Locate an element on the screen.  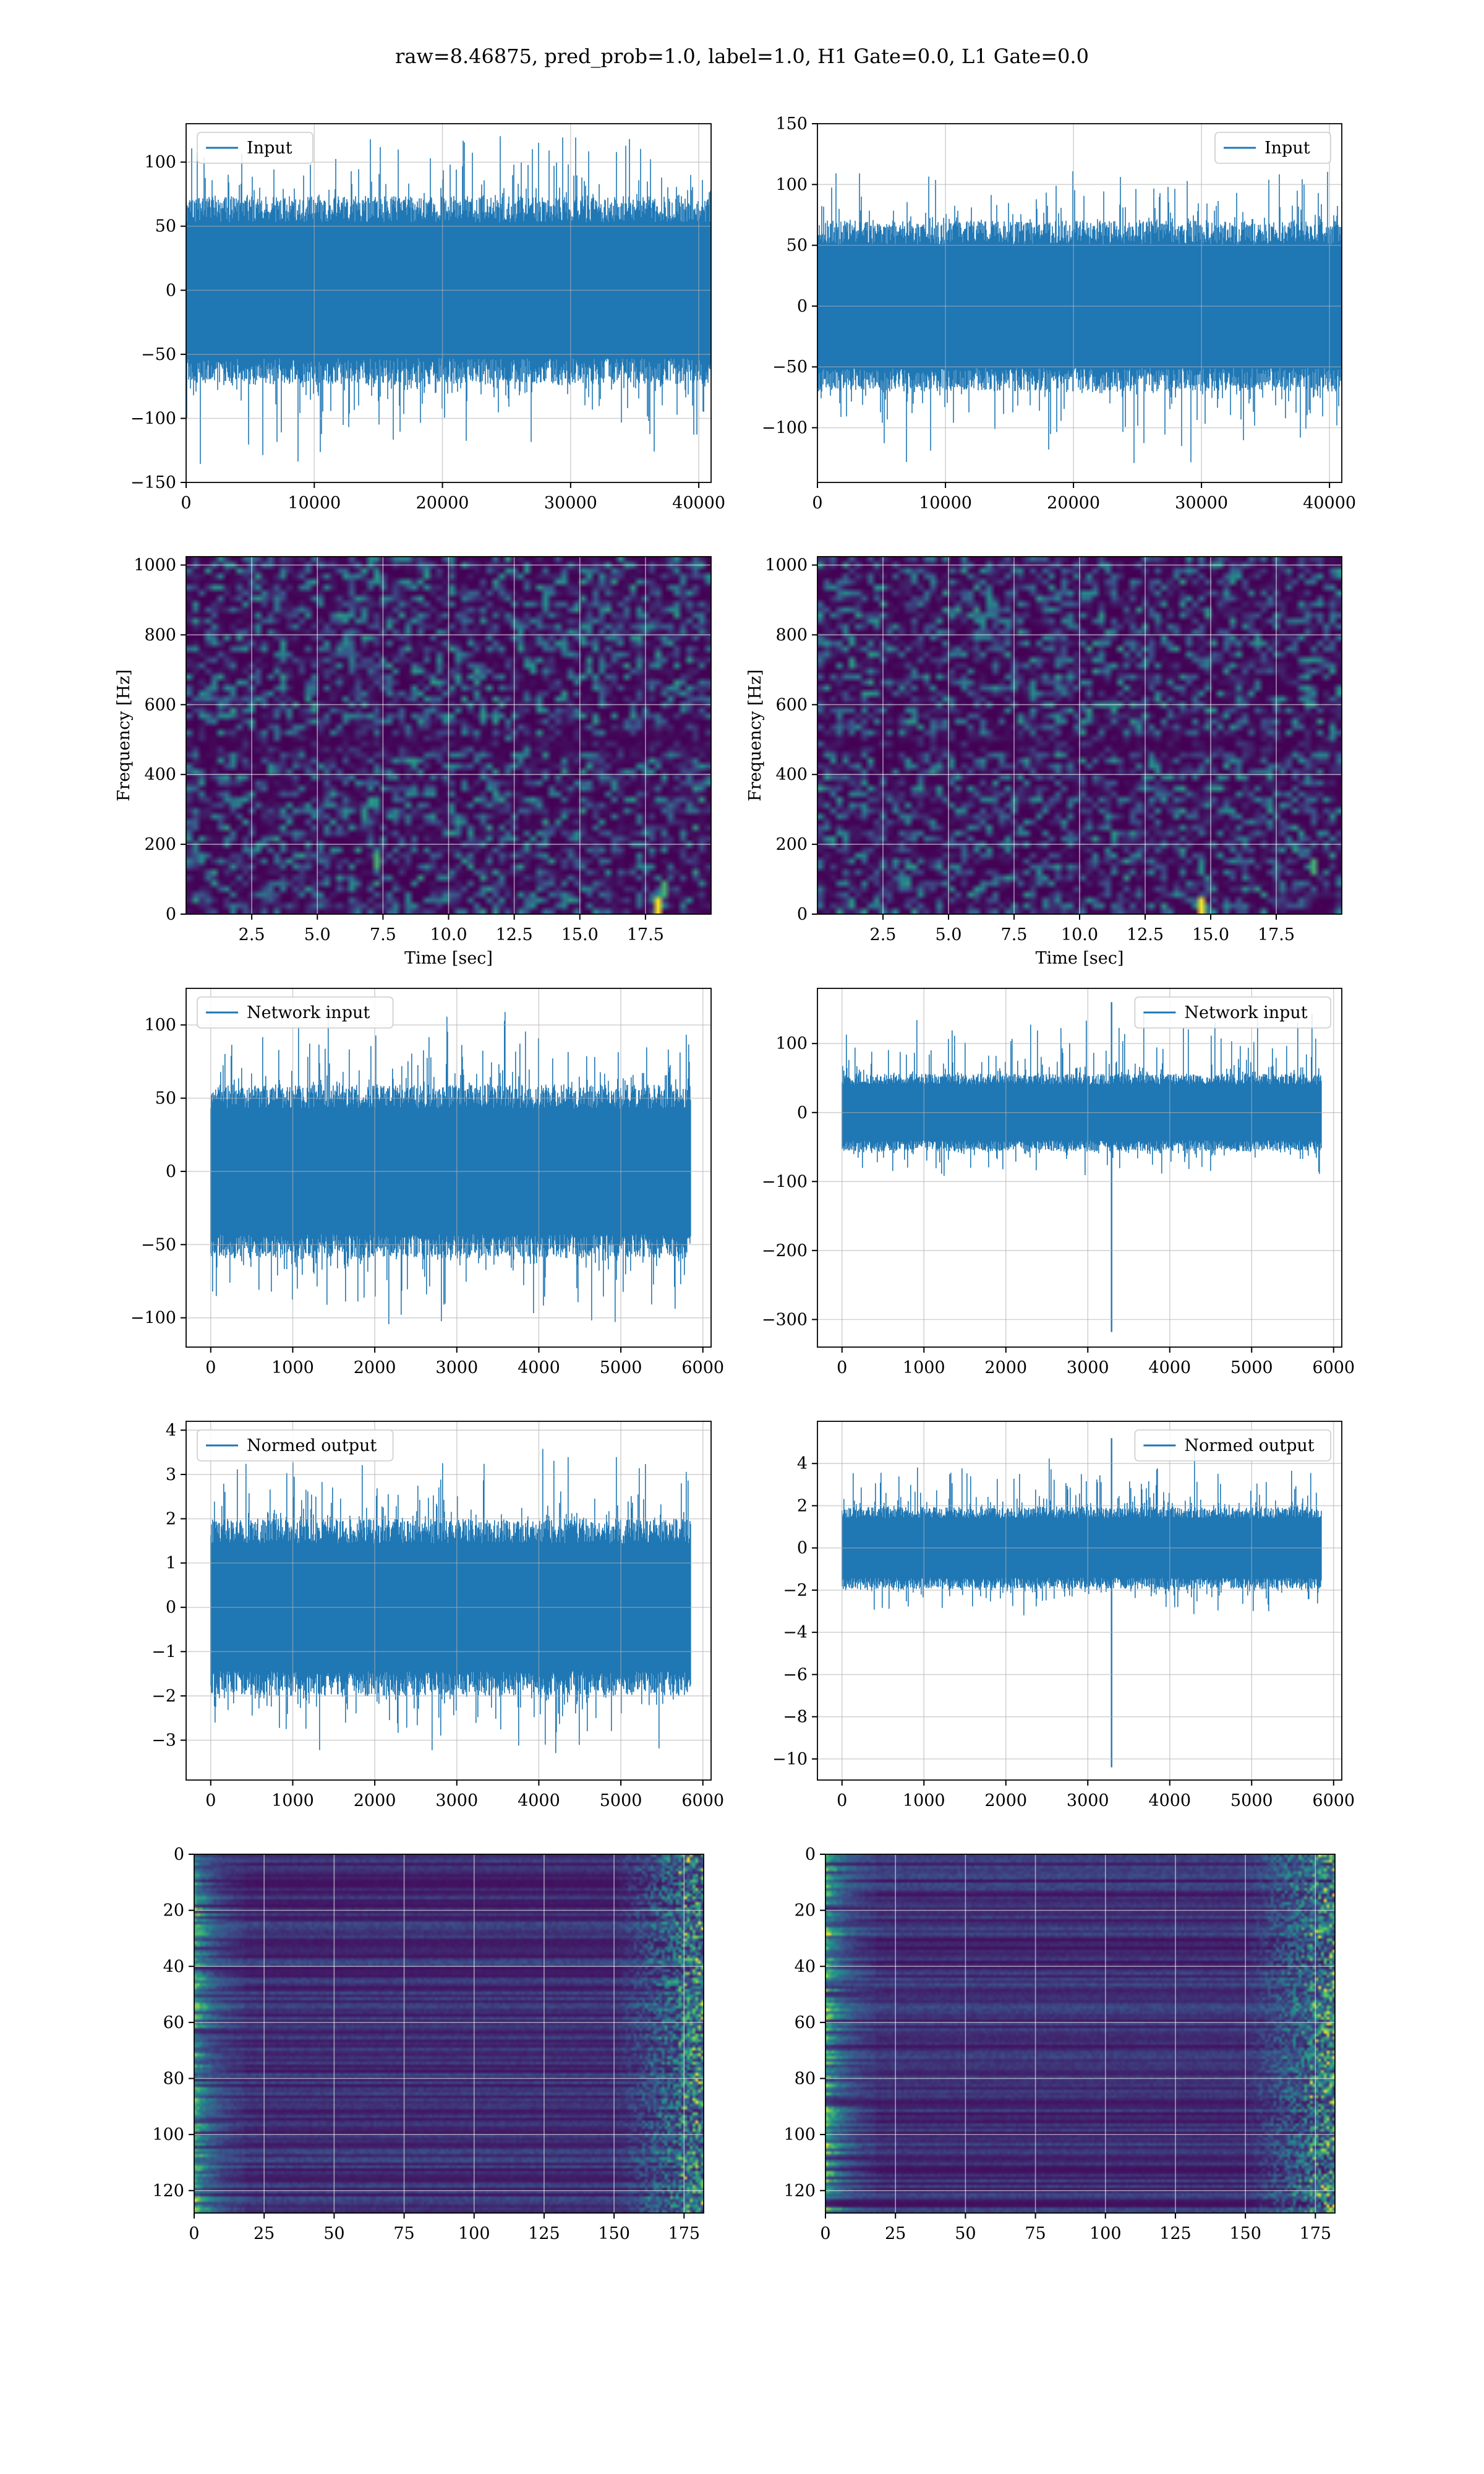
y-axis-label: Frequency [Hz] is located at coordinates (124, 735).